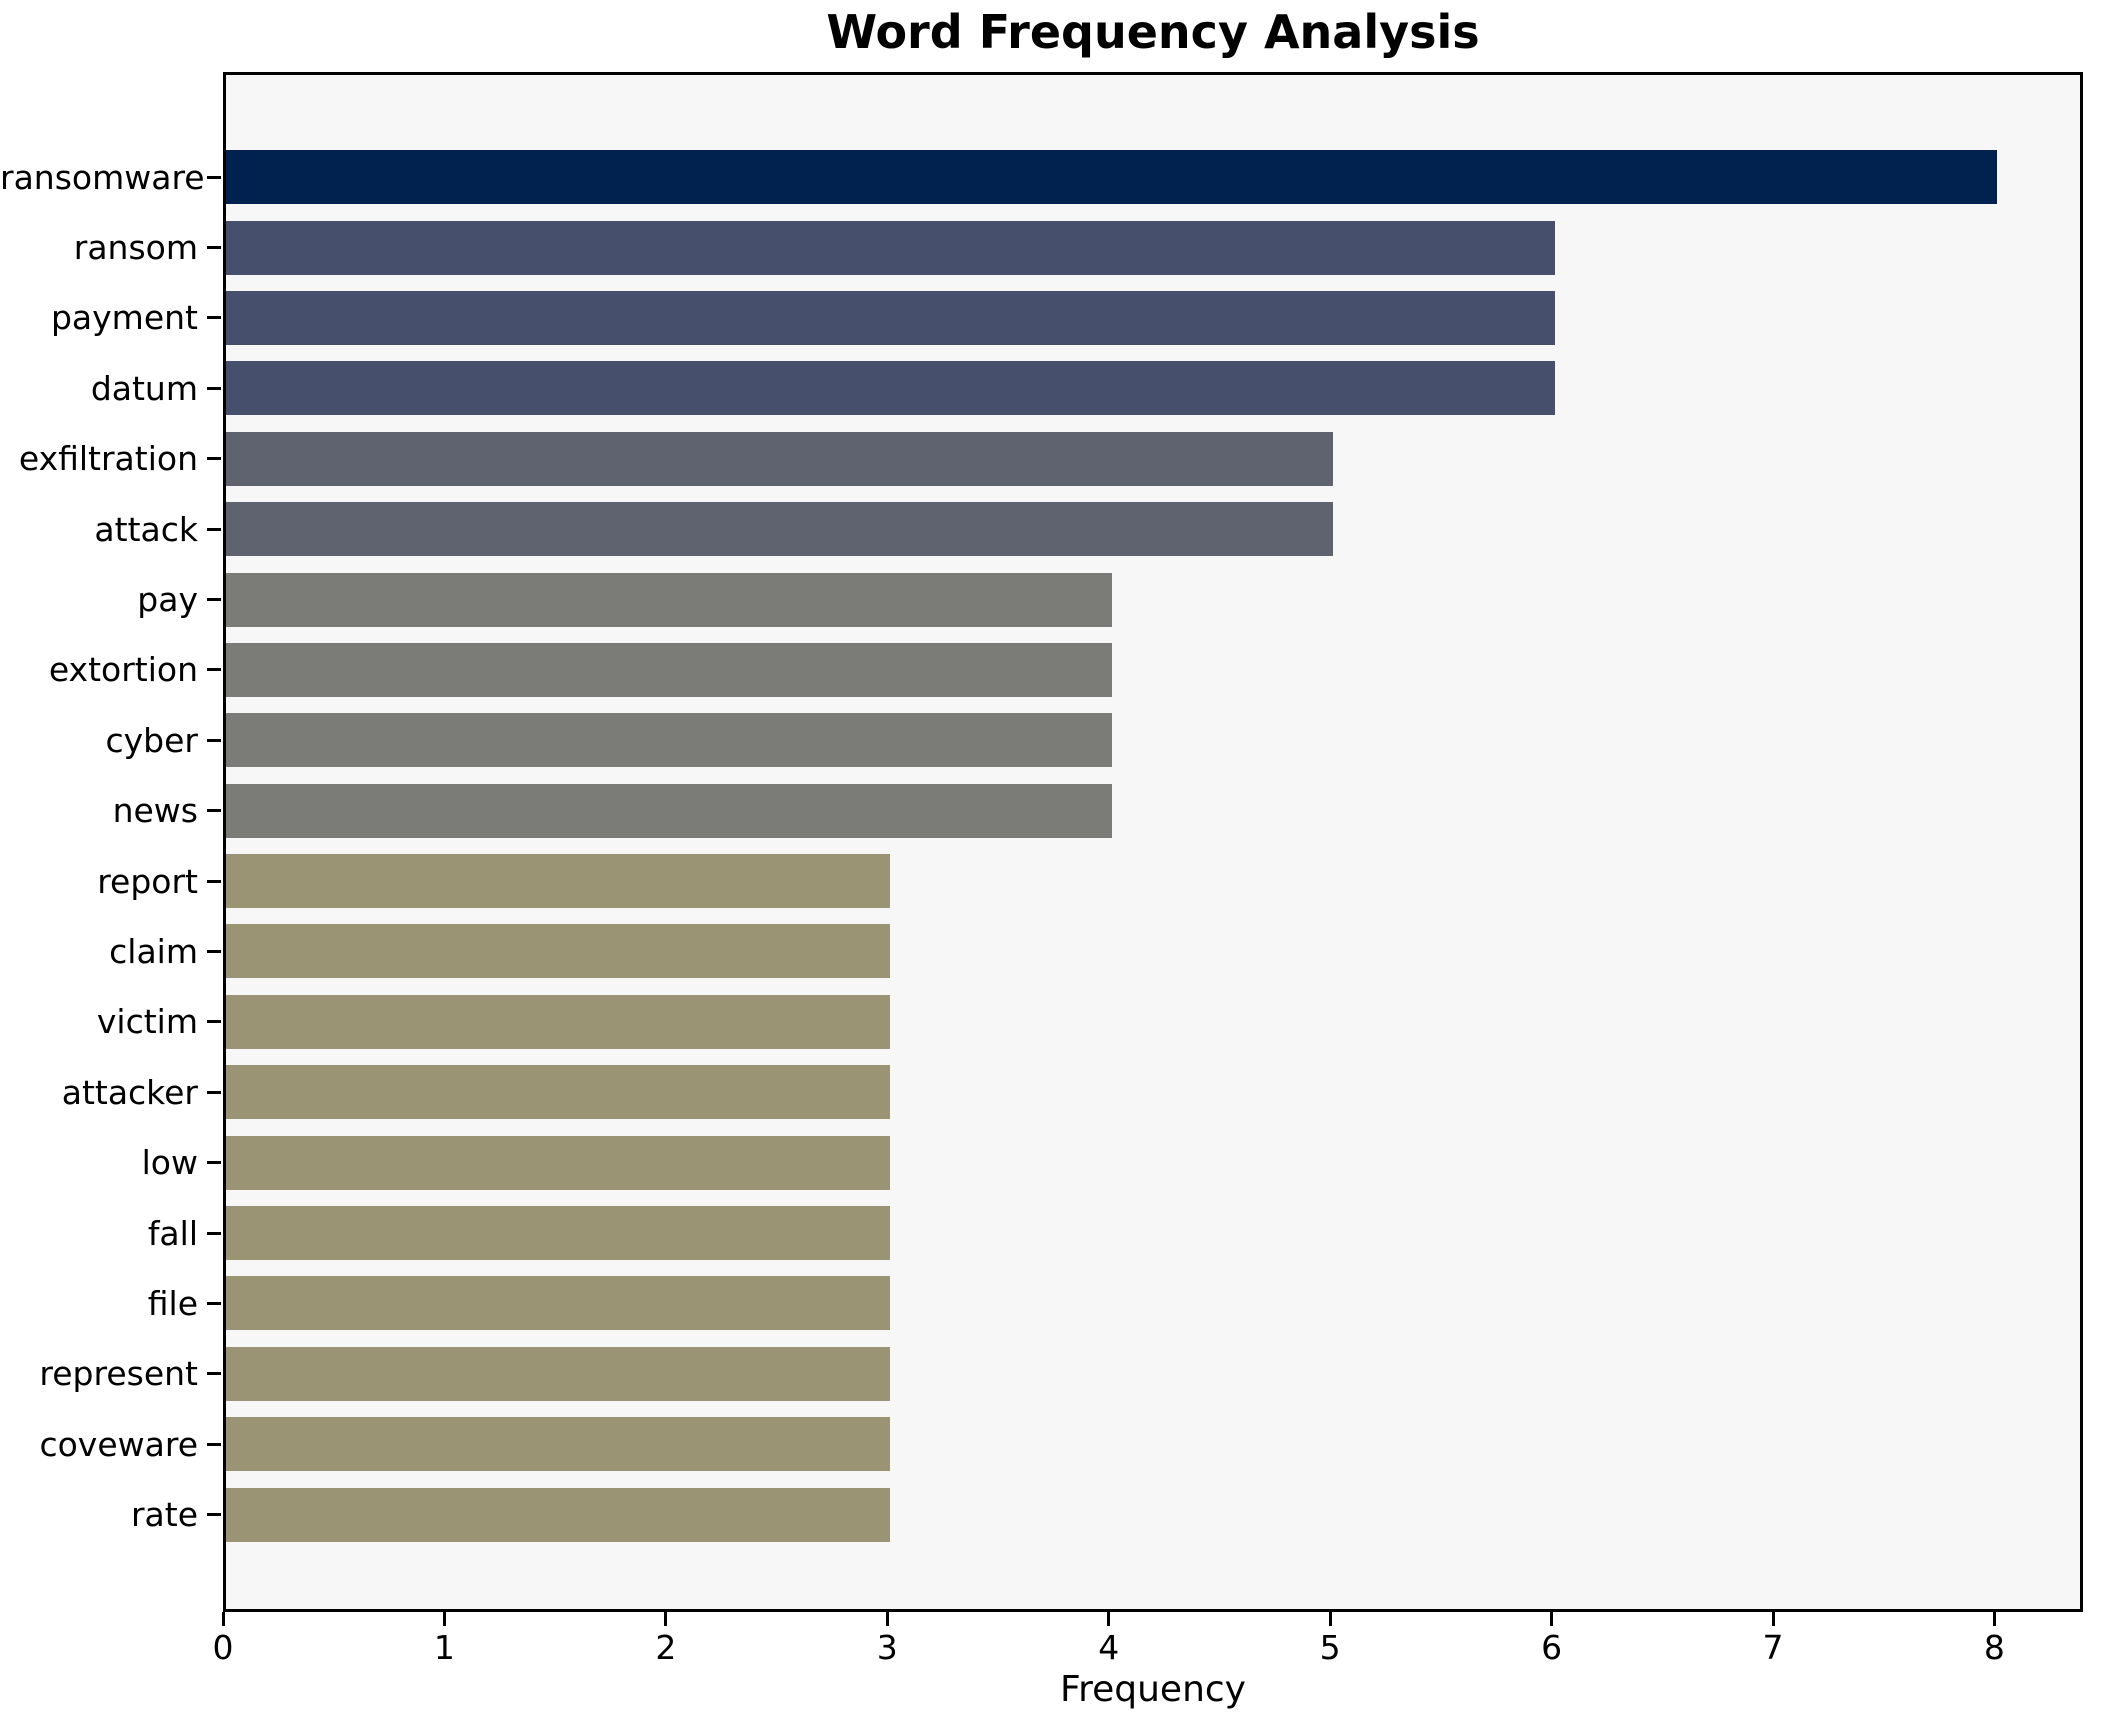 Image resolution: width=2102 pixels, height=1722 pixels. Describe the element at coordinates (1051, 1647) in the screenshot. I see `x-axis: 0 1 2 3 4 5 6 7 8` at that location.